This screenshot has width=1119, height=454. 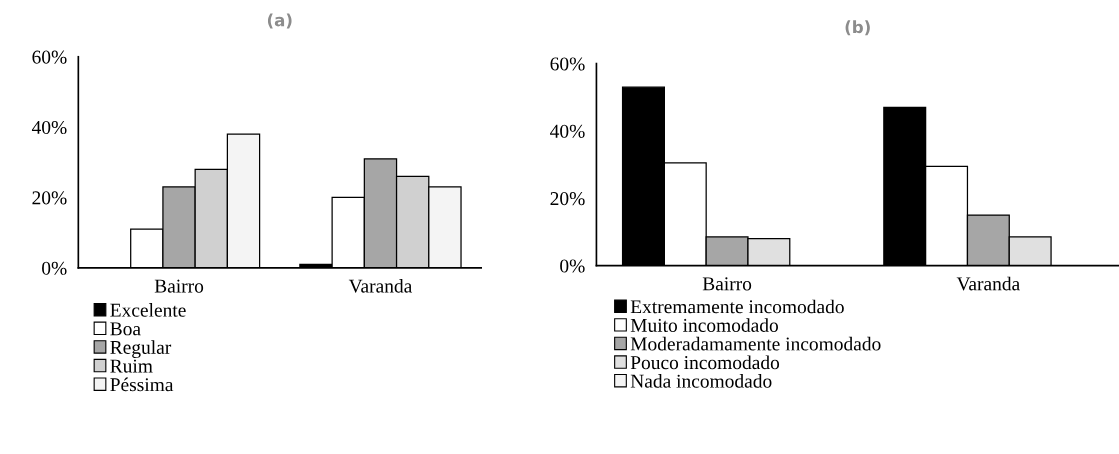 What do you see at coordinates (279, 21) in the screenshot?
I see `chart-title: (a)` at bounding box center [279, 21].